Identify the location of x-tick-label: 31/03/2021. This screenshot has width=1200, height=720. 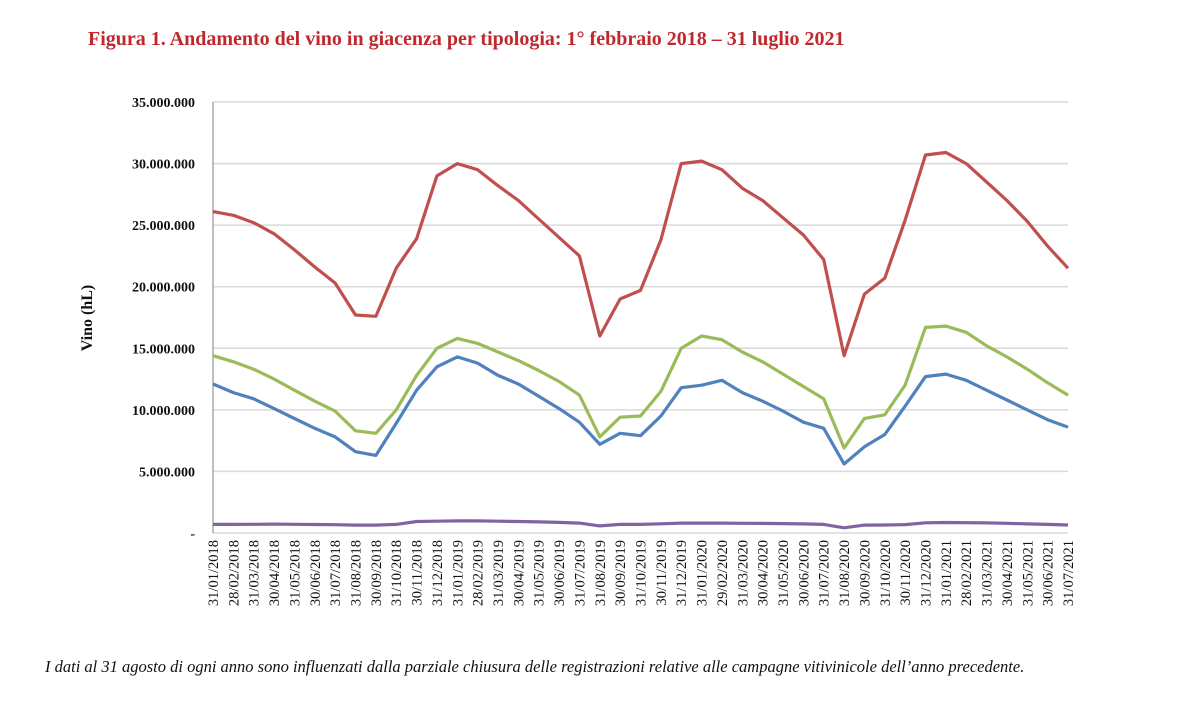
(988, 573).